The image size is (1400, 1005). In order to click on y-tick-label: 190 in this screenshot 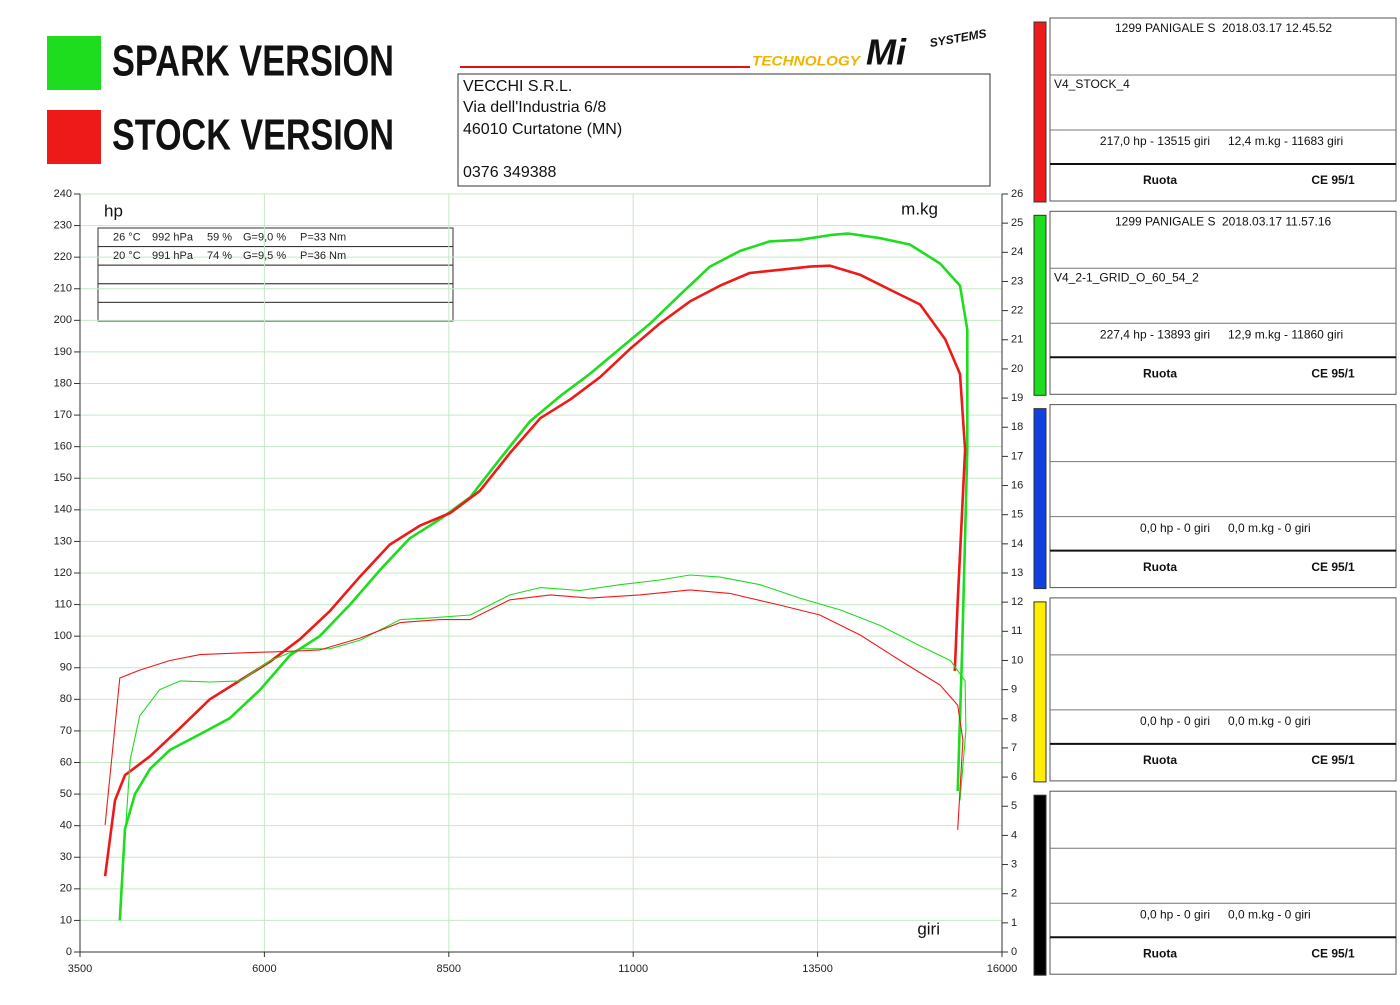, I will do `click(63, 352)`.